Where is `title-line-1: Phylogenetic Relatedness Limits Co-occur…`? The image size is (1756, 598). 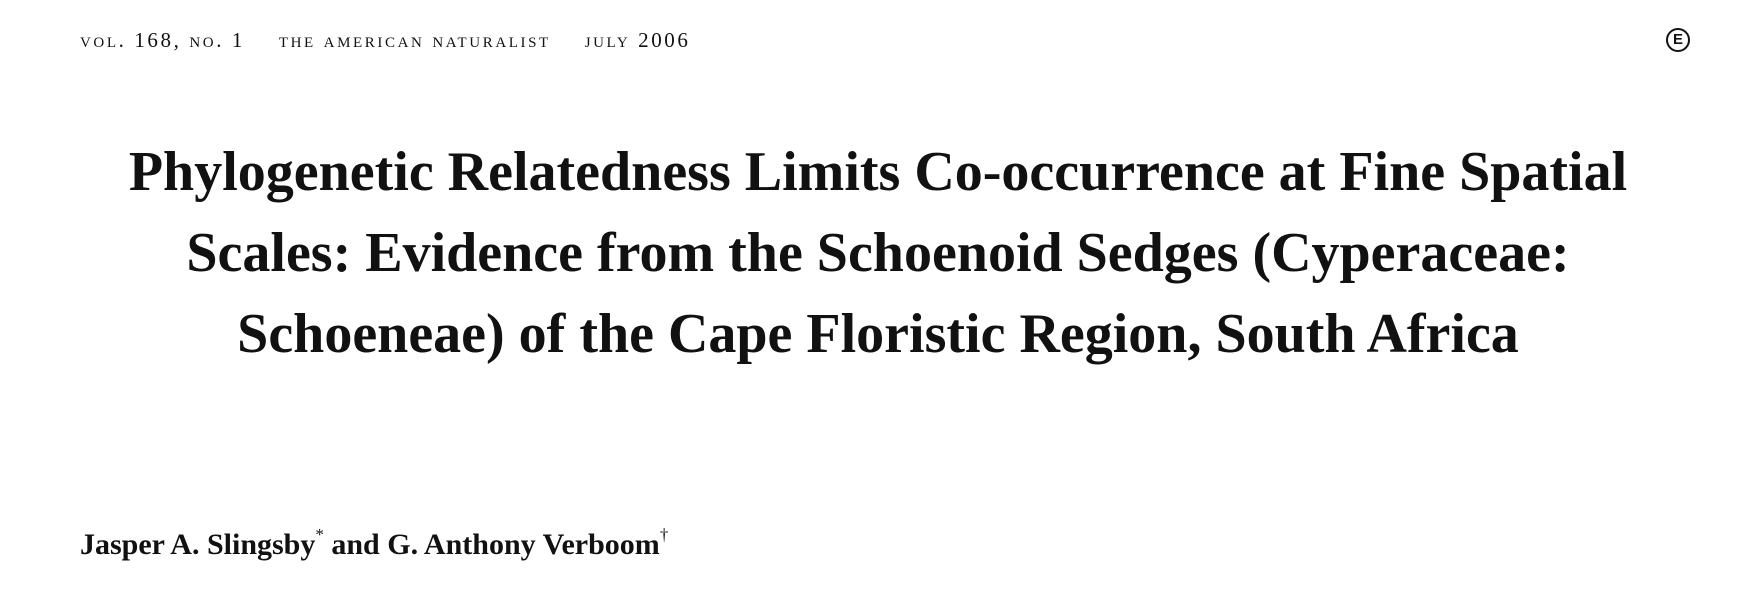
title-line-1: Phylogenetic Relatedness Limits Co-occur… is located at coordinates (878, 172).